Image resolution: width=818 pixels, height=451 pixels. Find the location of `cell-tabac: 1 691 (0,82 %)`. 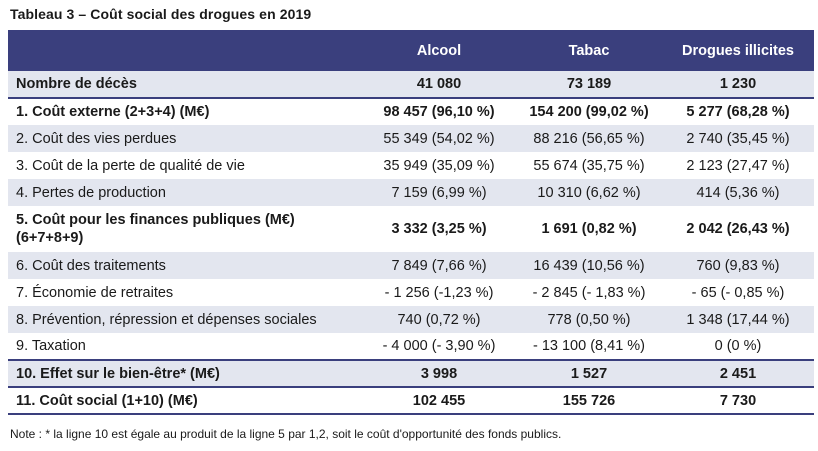

cell-tabac: 1 691 (0,82 %) is located at coordinates (589, 229).